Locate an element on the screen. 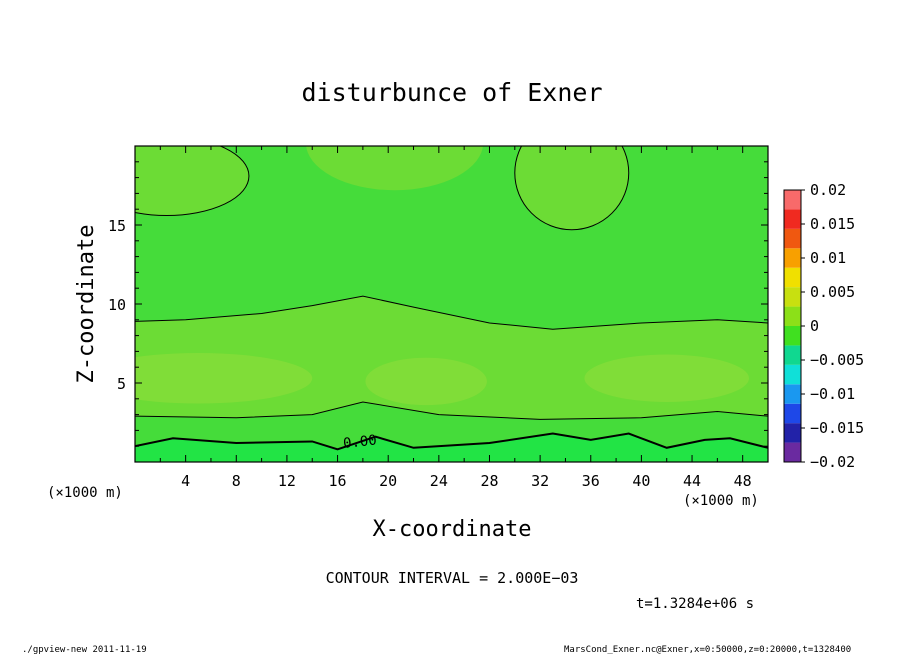  field-bottom is located at coordinates (451, 447).